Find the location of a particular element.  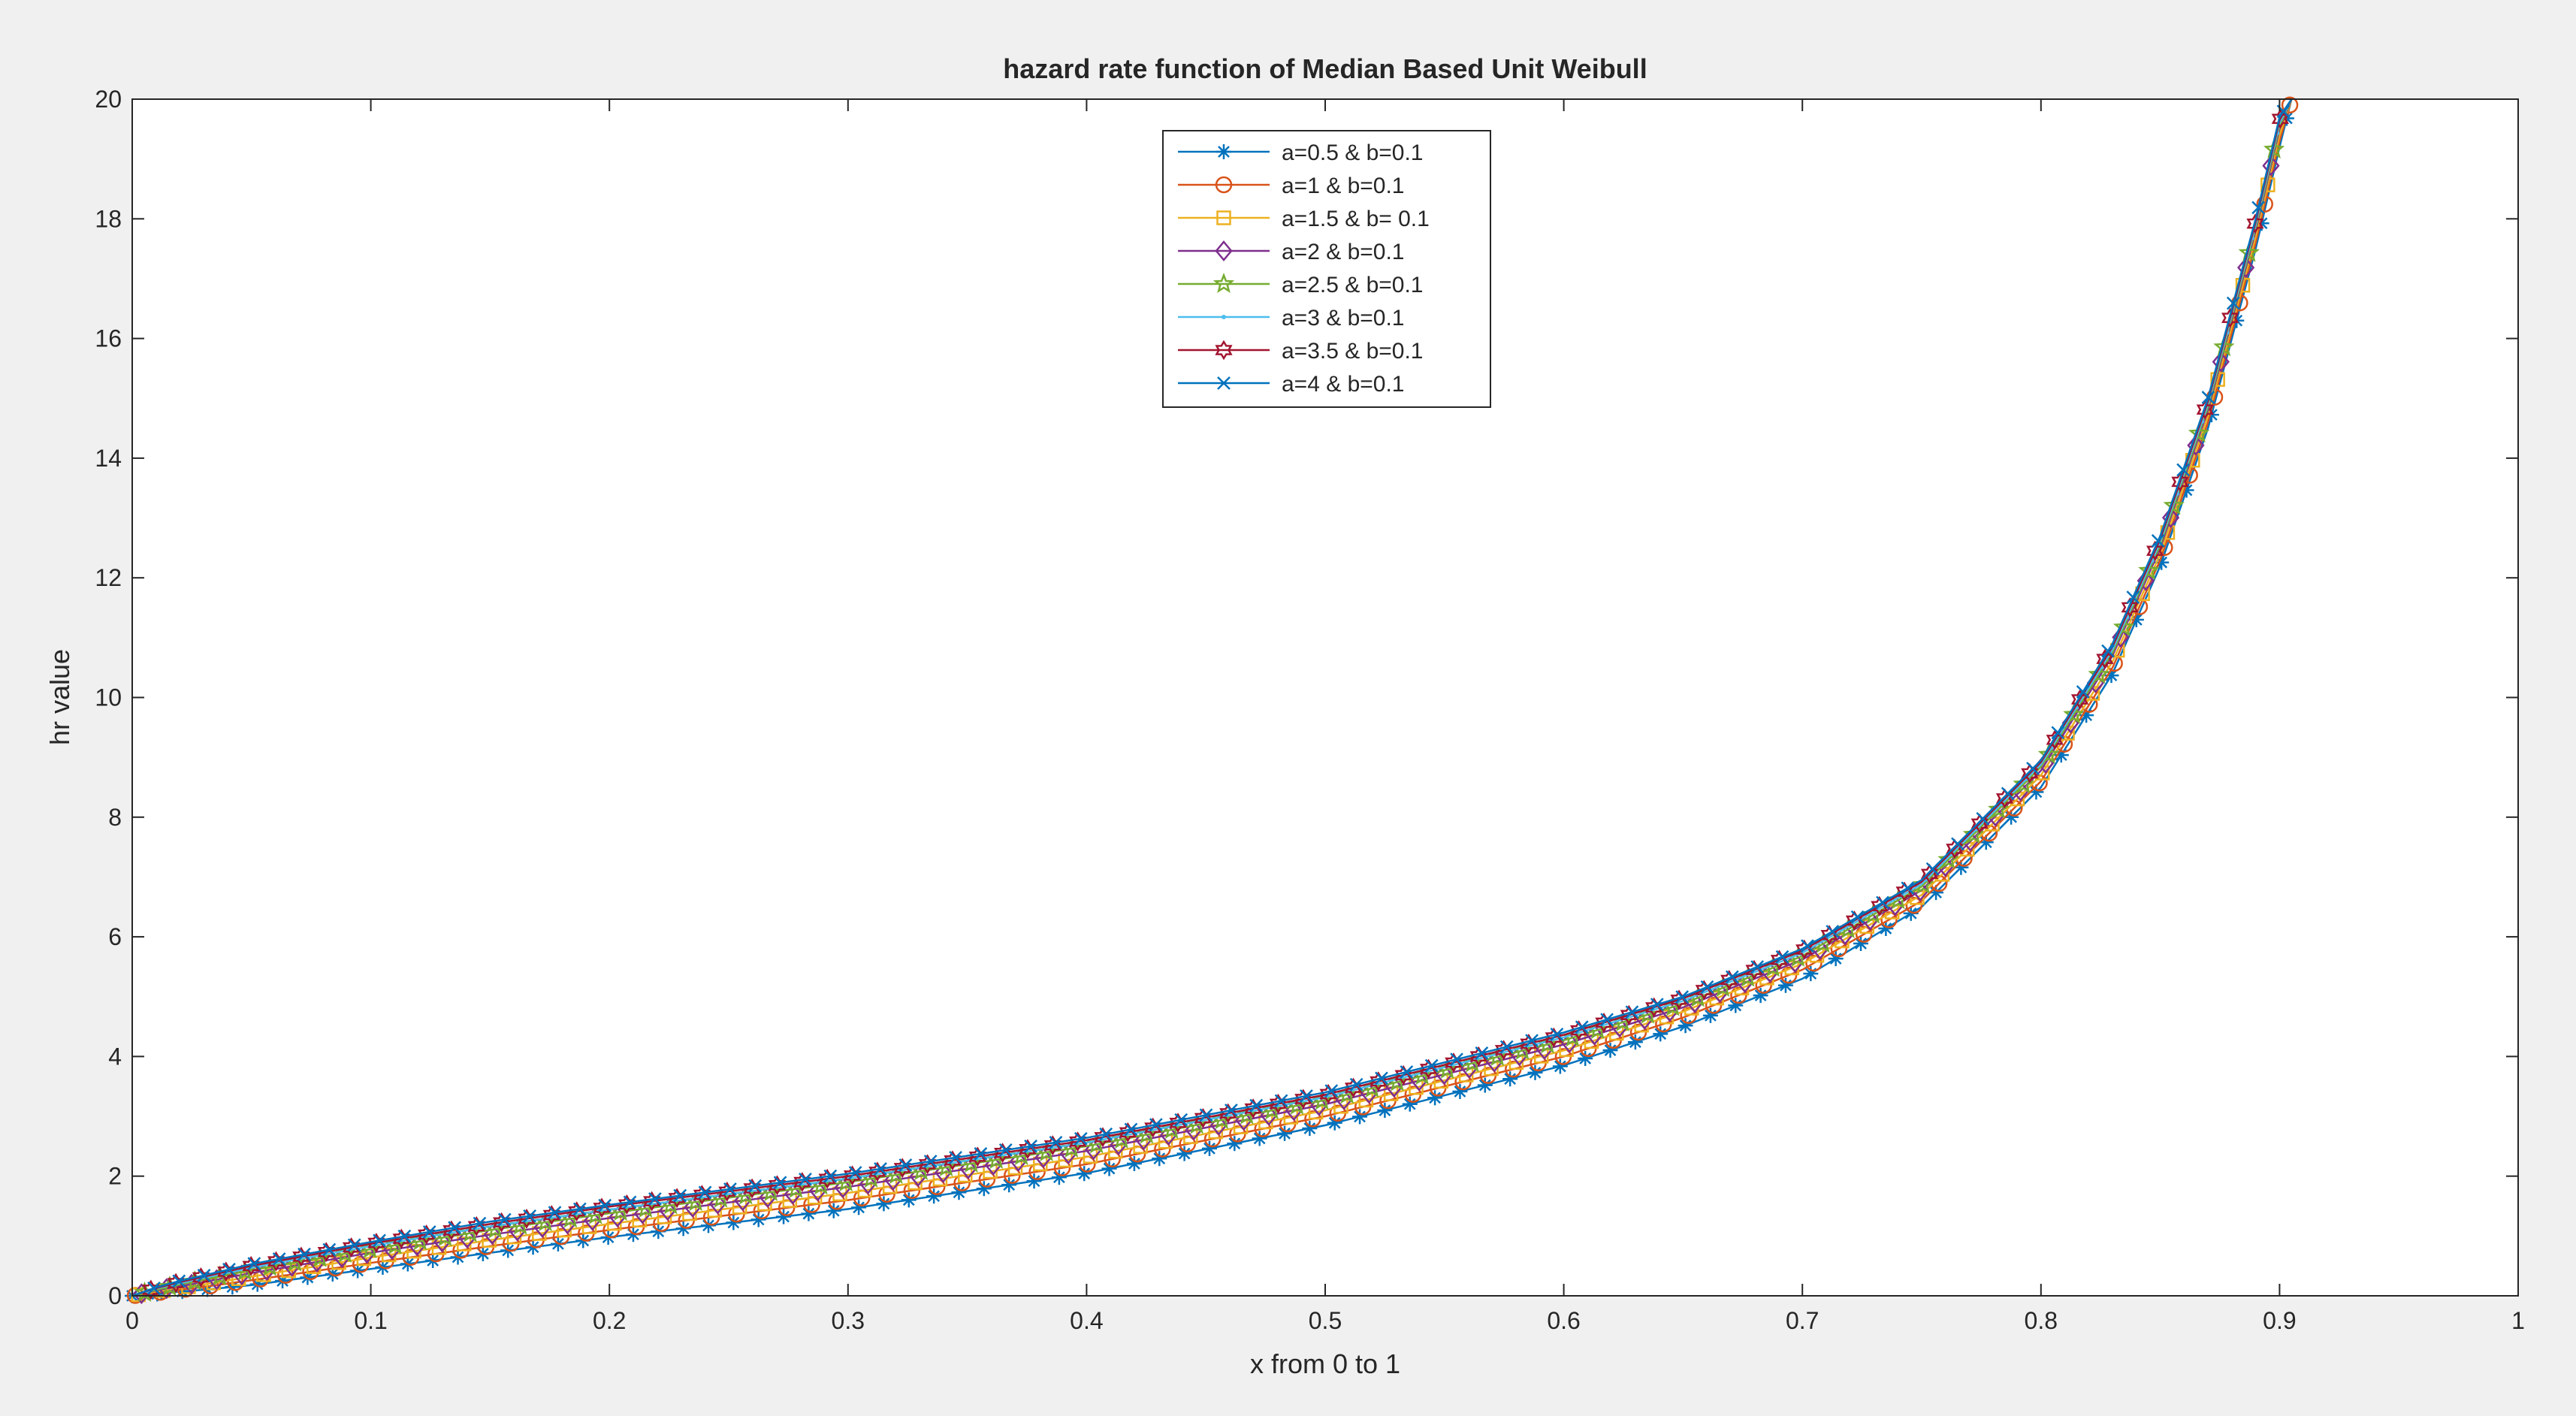

legend-entry: a=2 & b=0.1 is located at coordinates (1291, 252).